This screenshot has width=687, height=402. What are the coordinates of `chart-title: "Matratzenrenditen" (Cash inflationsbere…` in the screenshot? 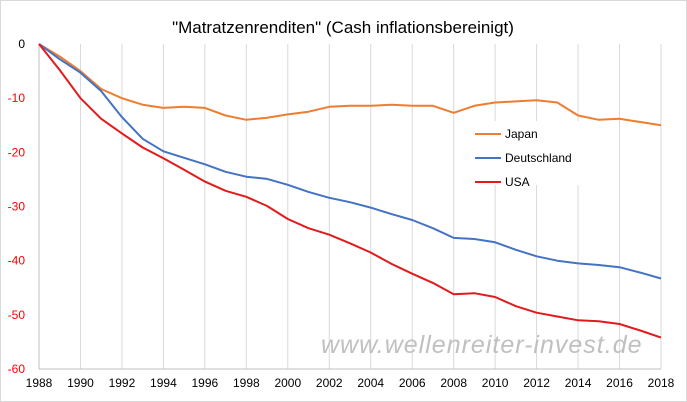 It's located at (343, 27).